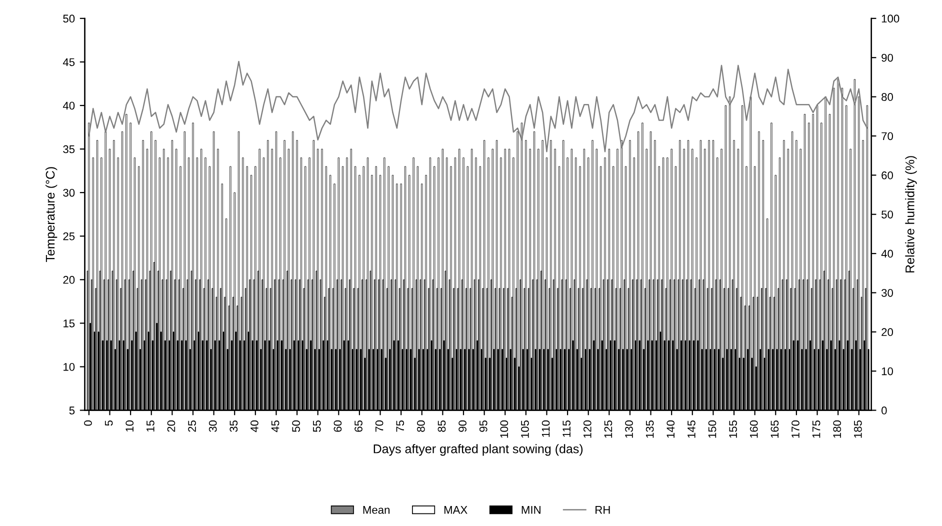 The width and height of the screenshot is (942, 526). I want to click on x-tick-label: 100, so click(504, 429).